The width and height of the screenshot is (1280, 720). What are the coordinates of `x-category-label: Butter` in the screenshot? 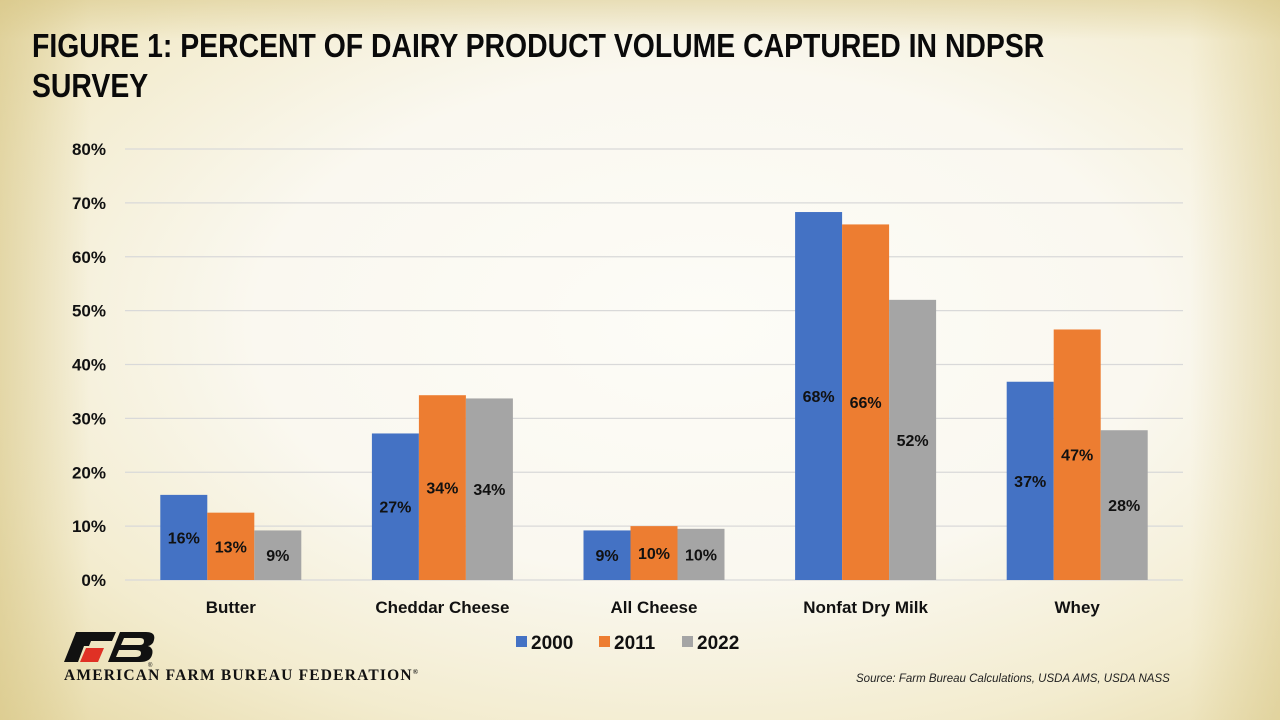 It's located at (231, 607).